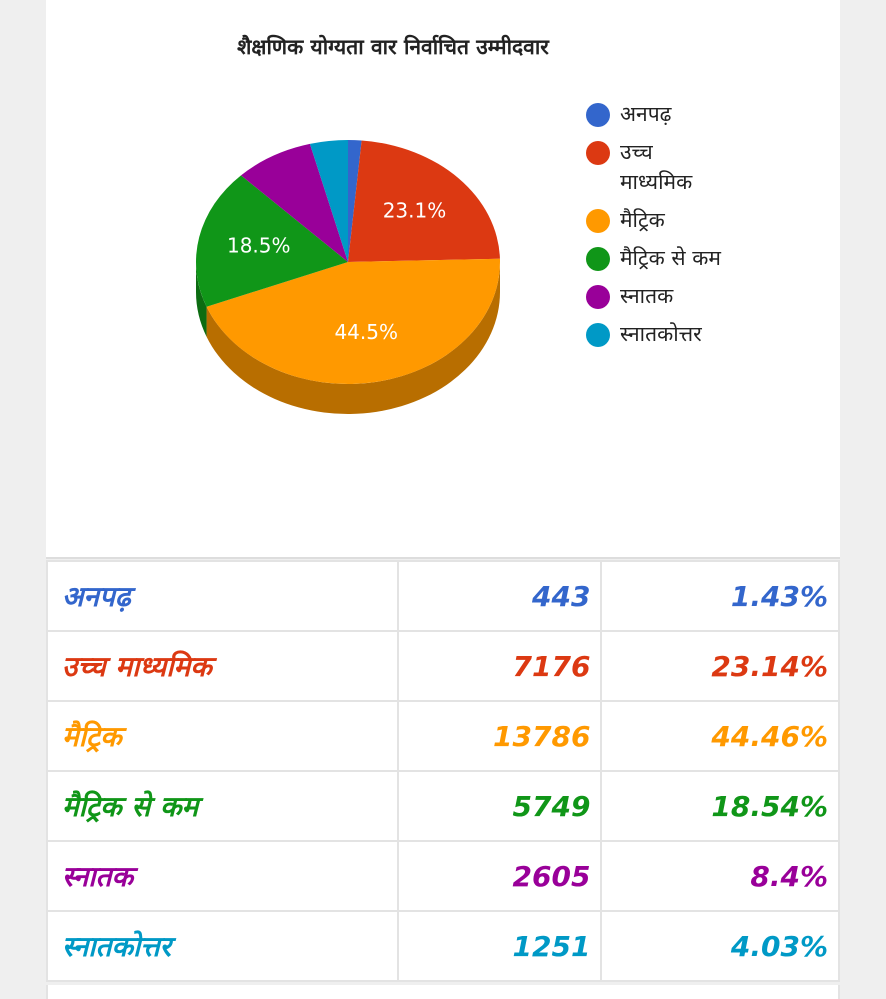  Describe the element at coordinates (393, 46) in the screenshot. I see `chart-title: शैक्षणिक योग्यता वार निर्वाचित उम्मीदवार` at that location.